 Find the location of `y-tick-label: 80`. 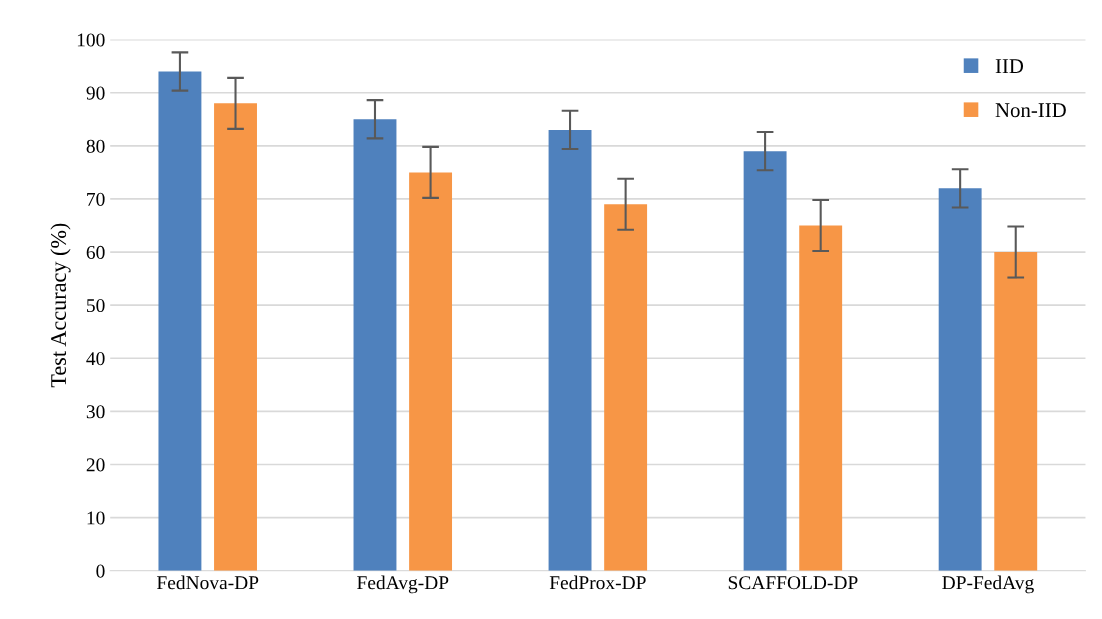

y-tick-label: 80 is located at coordinates (95, 146).